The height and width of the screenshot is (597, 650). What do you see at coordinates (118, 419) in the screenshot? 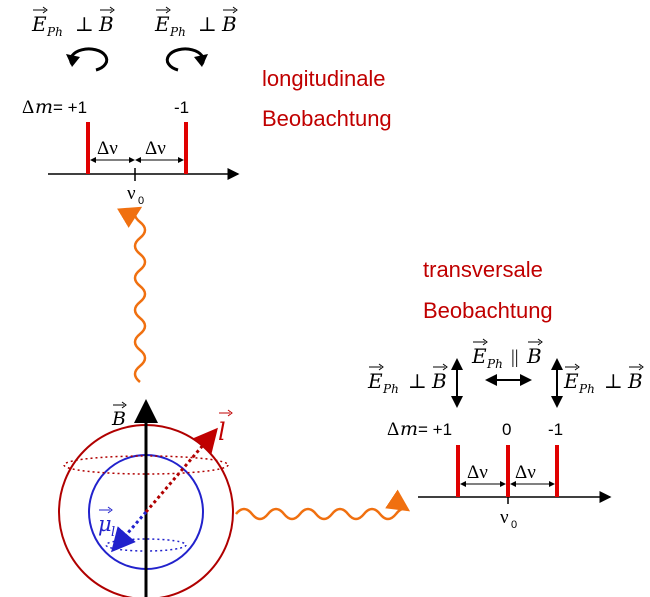
I see `b-axis-label: B` at bounding box center [118, 419].